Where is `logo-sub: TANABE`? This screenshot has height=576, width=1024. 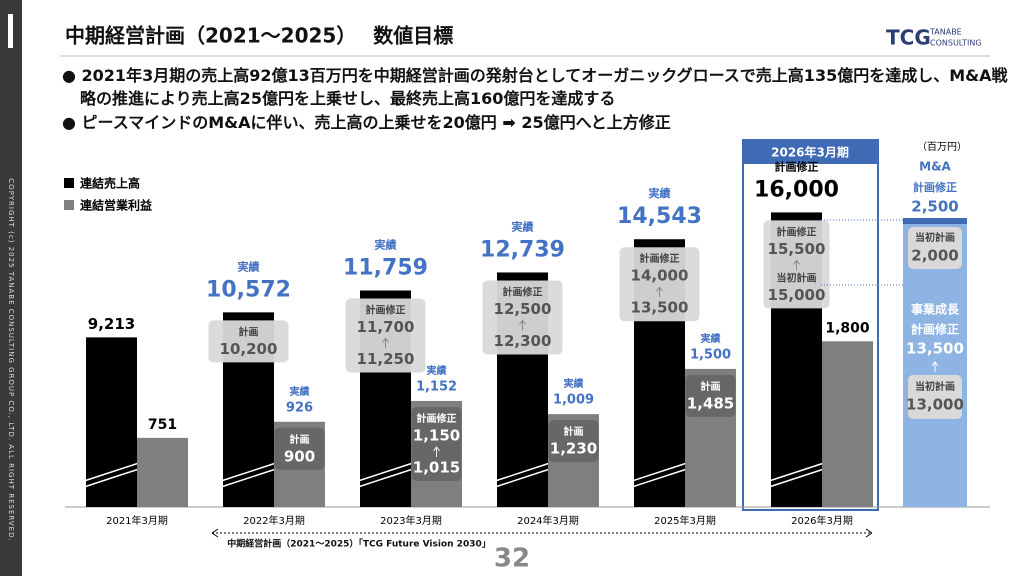
logo-sub: TANABE is located at coordinates (945, 32).